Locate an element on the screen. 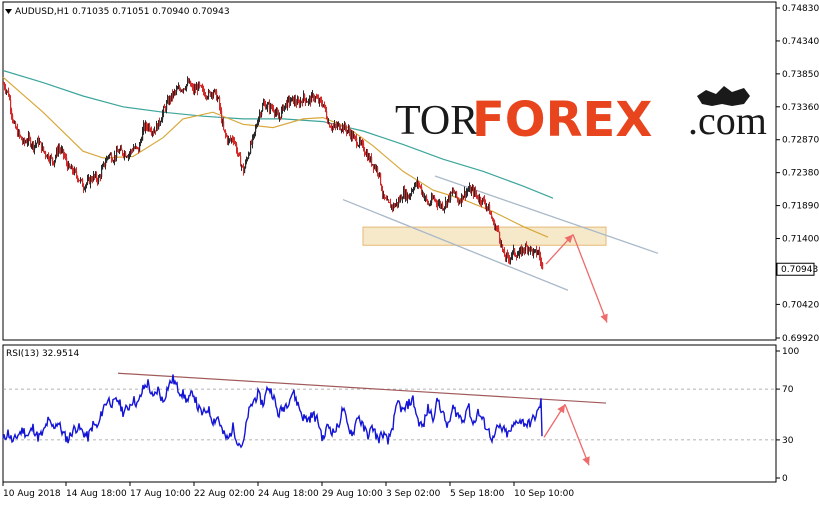  current-price-label: 0.70943 is located at coordinates (799, 270).